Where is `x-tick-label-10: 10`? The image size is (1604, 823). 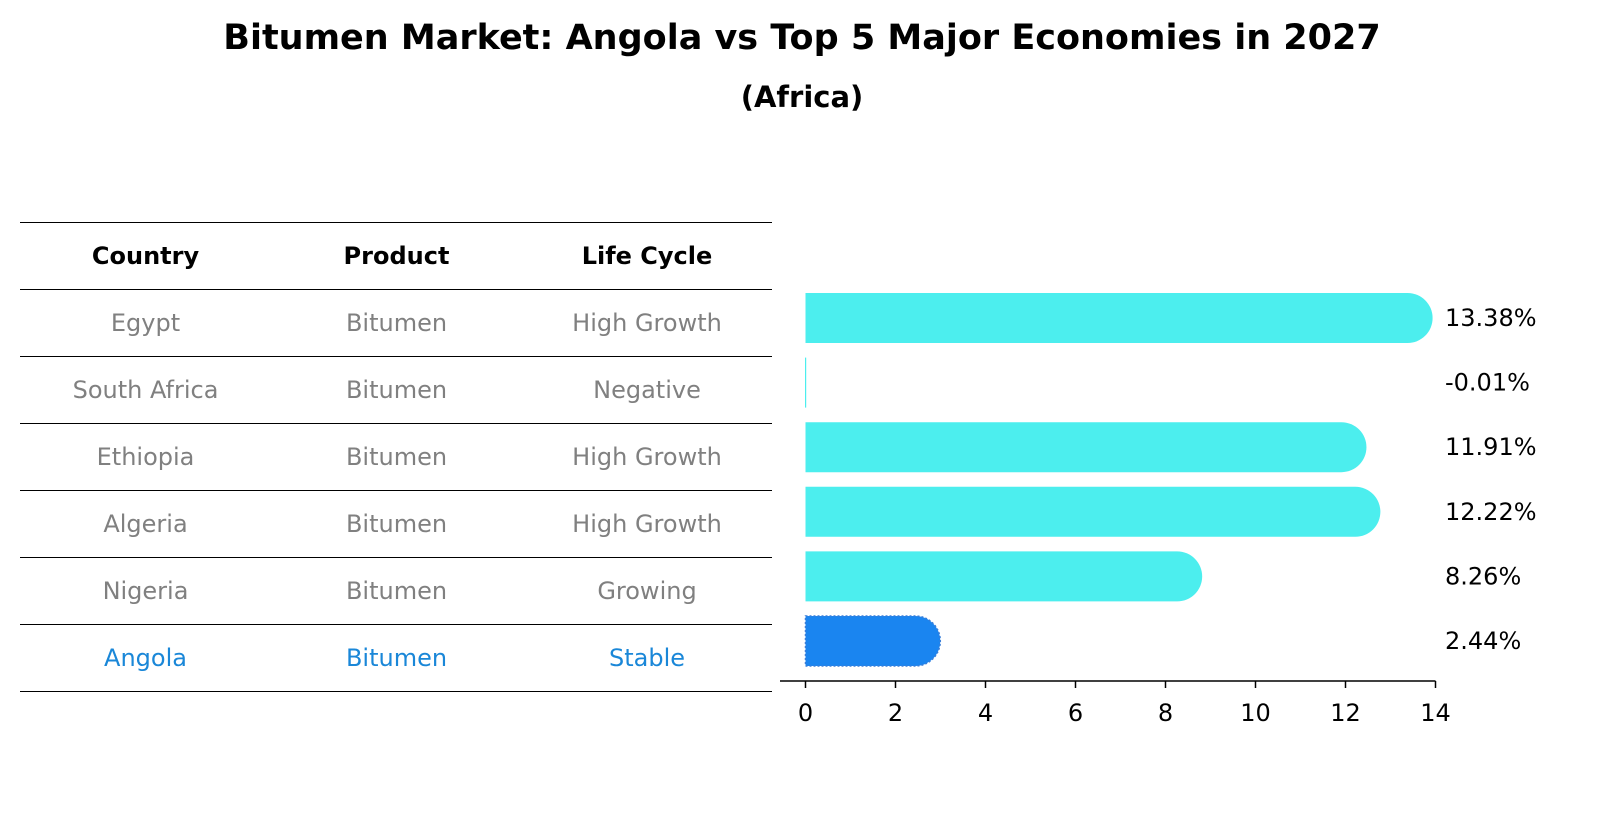 x-tick-label-10: 10 is located at coordinates (1255, 713).